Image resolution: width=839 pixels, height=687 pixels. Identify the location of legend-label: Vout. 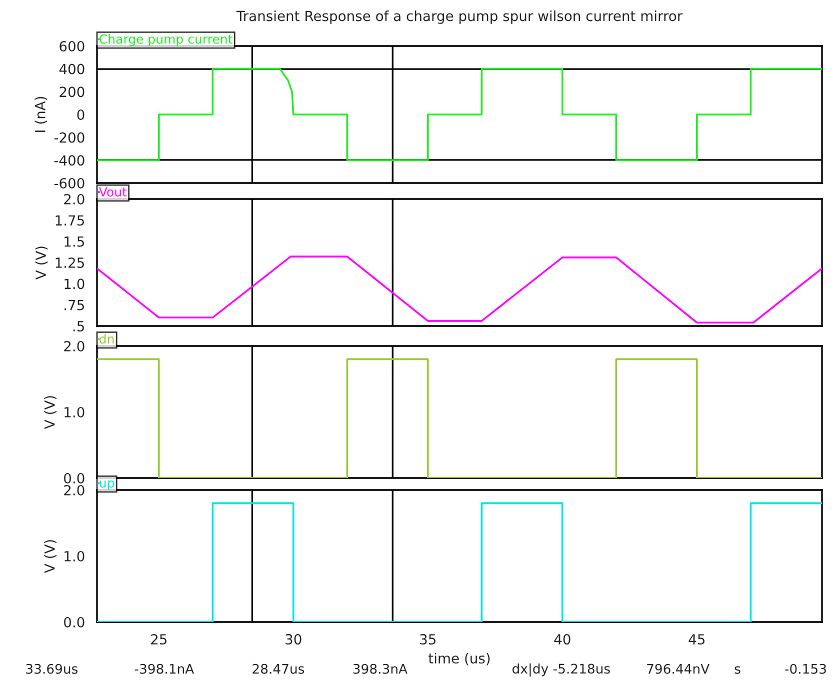
(112, 192).